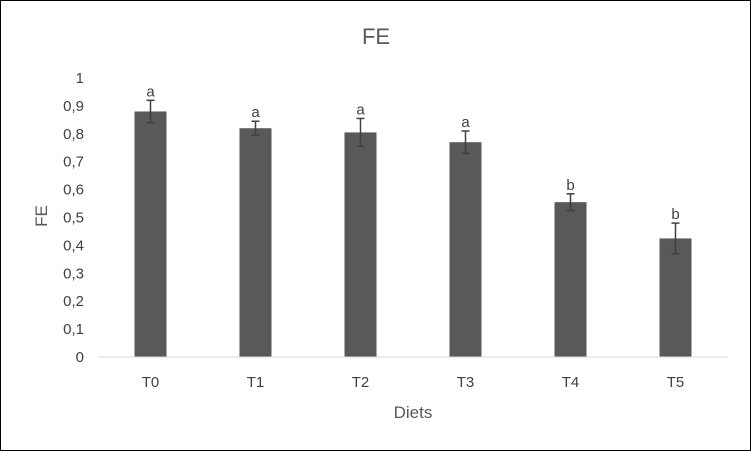 The image size is (751, 451). I want to click on y-tick-label: 0,9, so click(73, 106).